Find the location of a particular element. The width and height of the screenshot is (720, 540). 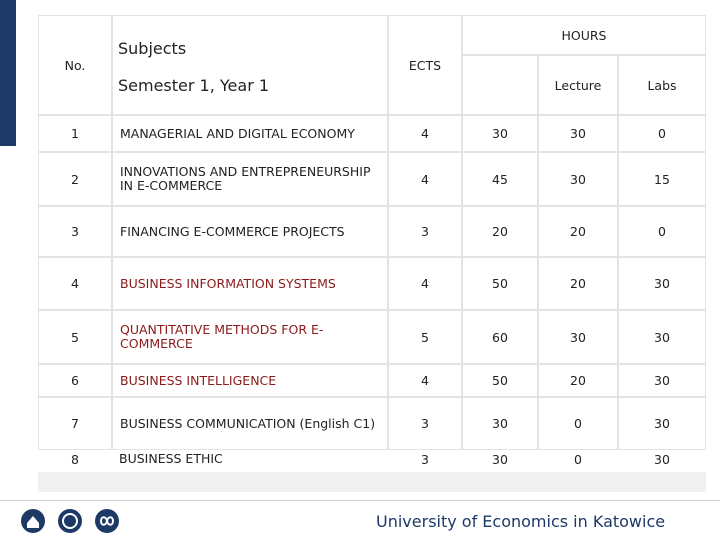

hours-cell-text: 50 is located at coordinates (500, 380).